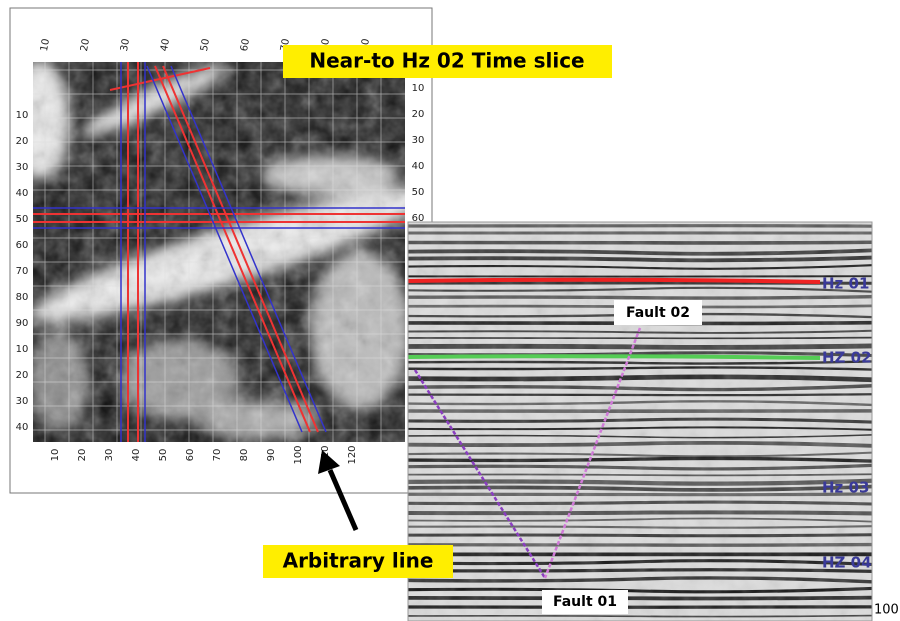 The height and width of the screenshot is (621, 900). Describe the element at coordinates (329, 462) in the screenshot. I see `arrow-head` at that location.